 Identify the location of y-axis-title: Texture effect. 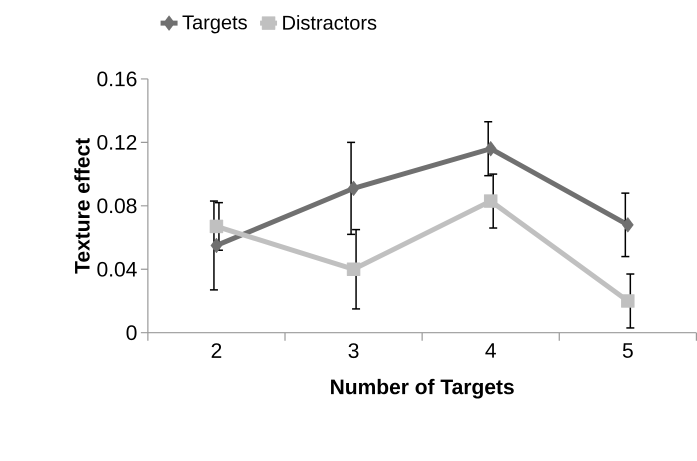
(82, 206).